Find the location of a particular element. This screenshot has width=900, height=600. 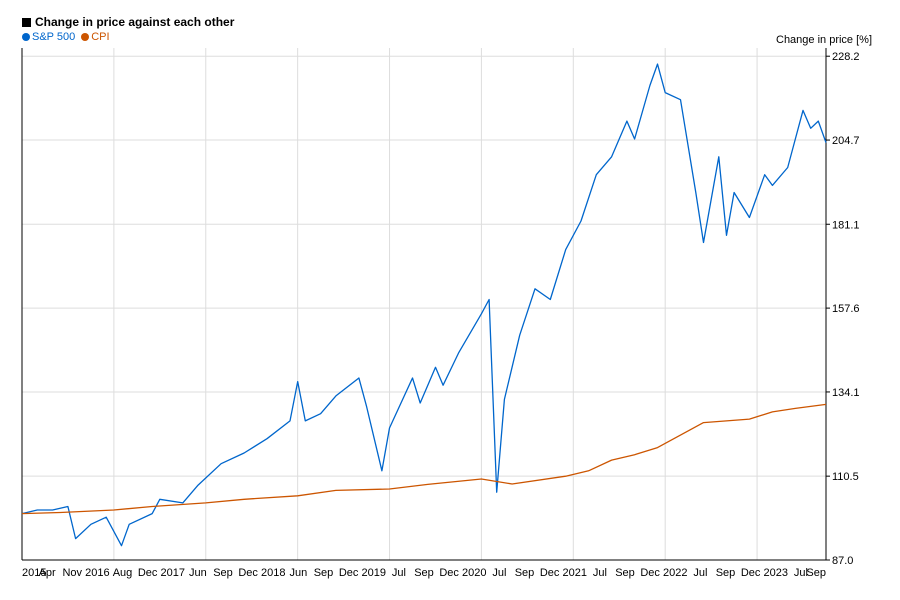

legend-item-cpi: CPI is located at coordinates (95, 37).